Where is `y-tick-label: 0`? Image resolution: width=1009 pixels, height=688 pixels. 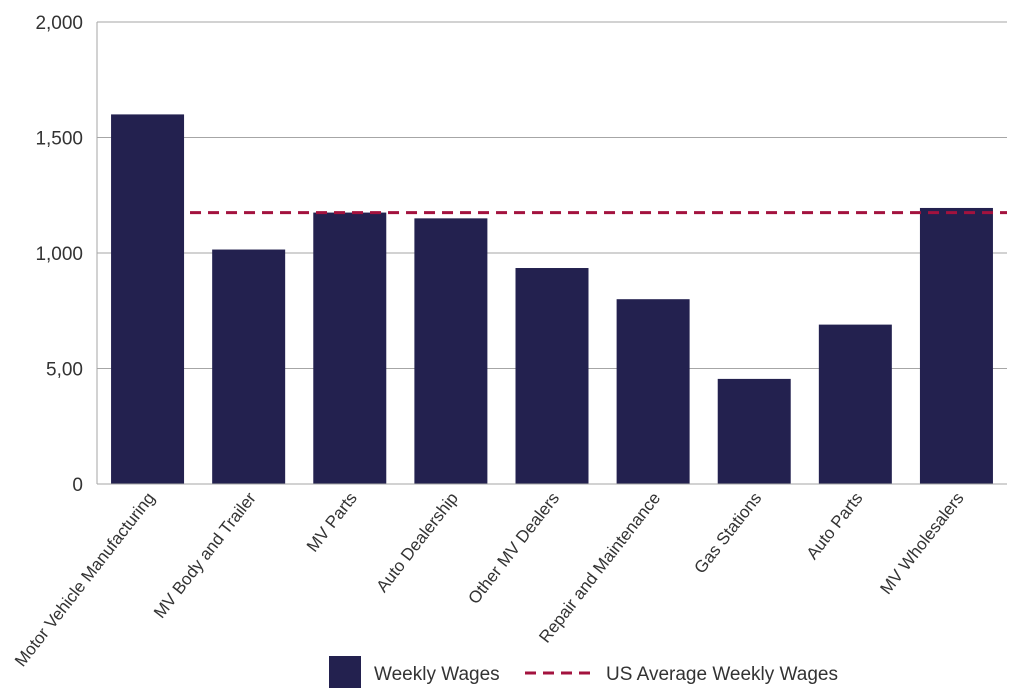
y-tick-label: 0 is located at coordinates (77, 485).